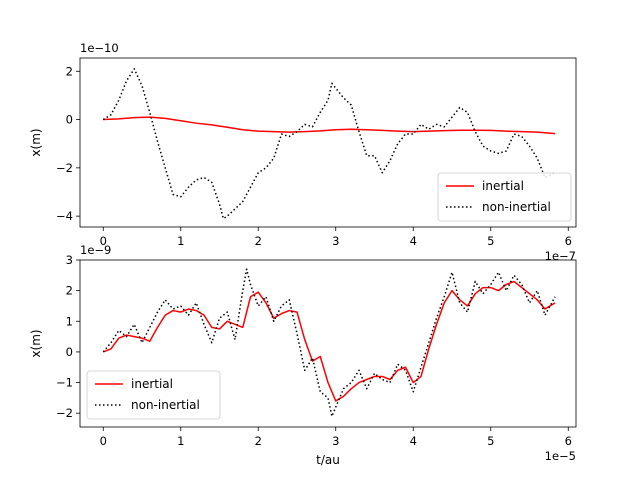 The height and width of the screenshot is (480, 640). Describe the element at coordinates (328, 460) in the screenshot. I see `x-axis-label: t/au` at that location.